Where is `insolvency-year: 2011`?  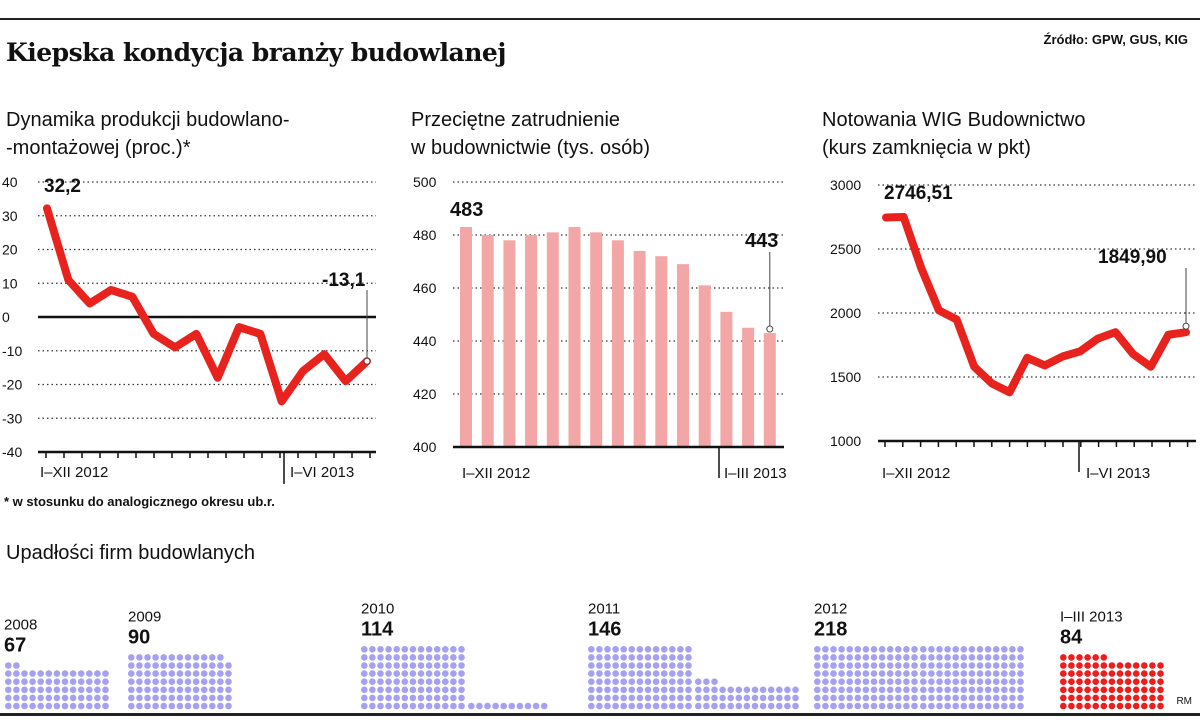
insolvency-year: 2011 is located at coordinates (604, 608).